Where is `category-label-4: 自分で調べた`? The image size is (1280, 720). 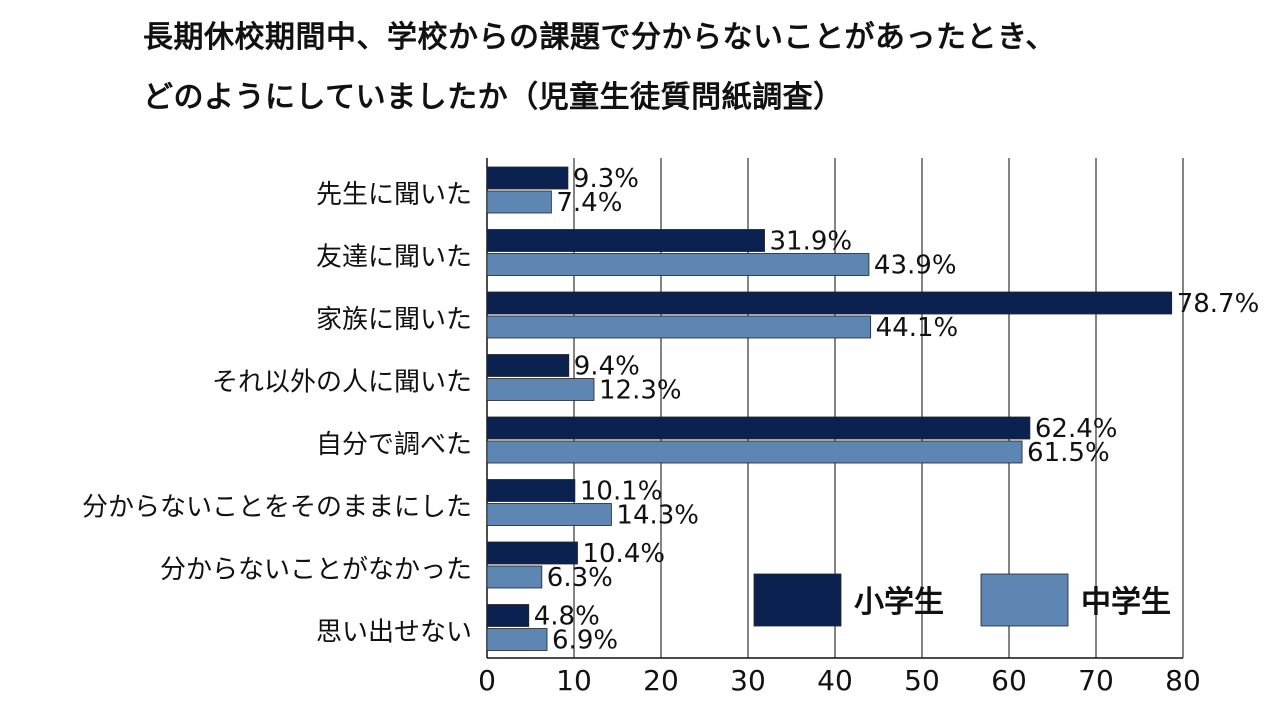
category-label-4: 自分で調べた is located at coordinates (394, 445).